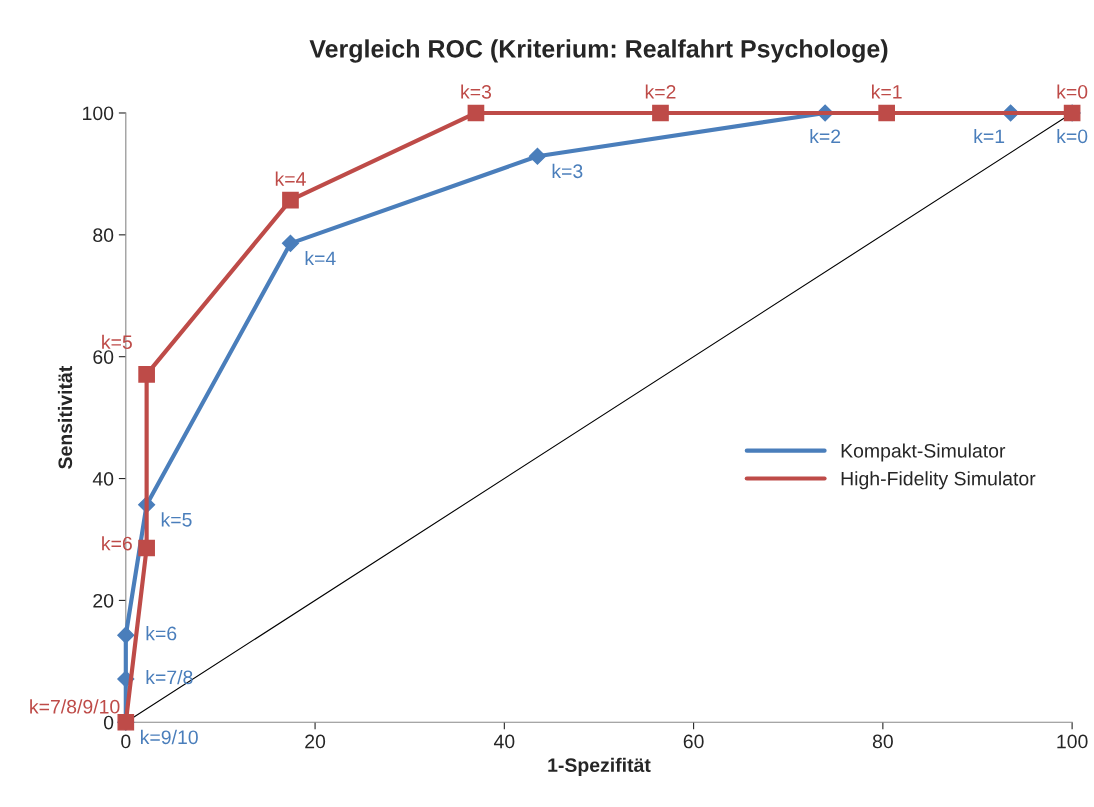 Image resolution: width=1094 pixels, height=807 pixels. Describe the element at coordinates (1072, 741) in the screenshot. I see `x-tick-label: 100` at that location.